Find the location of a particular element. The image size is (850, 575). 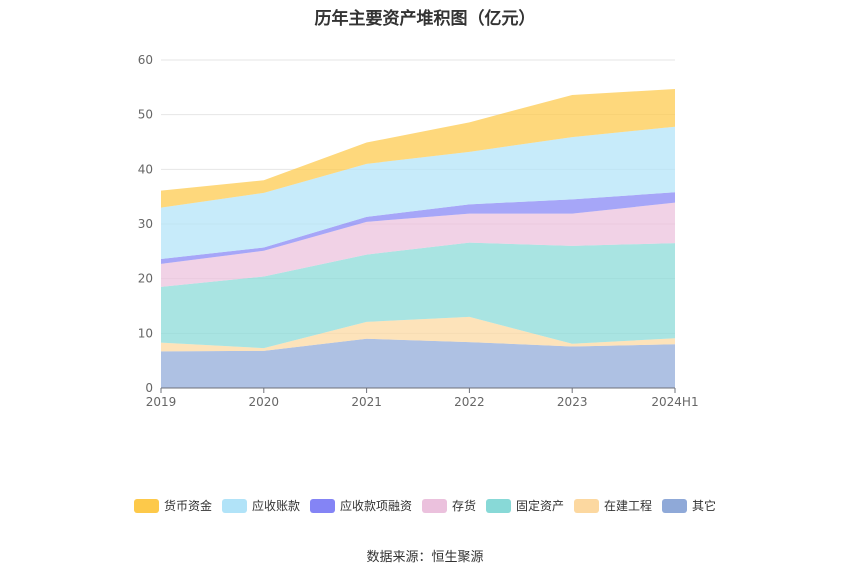

y-tick-label: 50 is located at coordinates (145, 115).